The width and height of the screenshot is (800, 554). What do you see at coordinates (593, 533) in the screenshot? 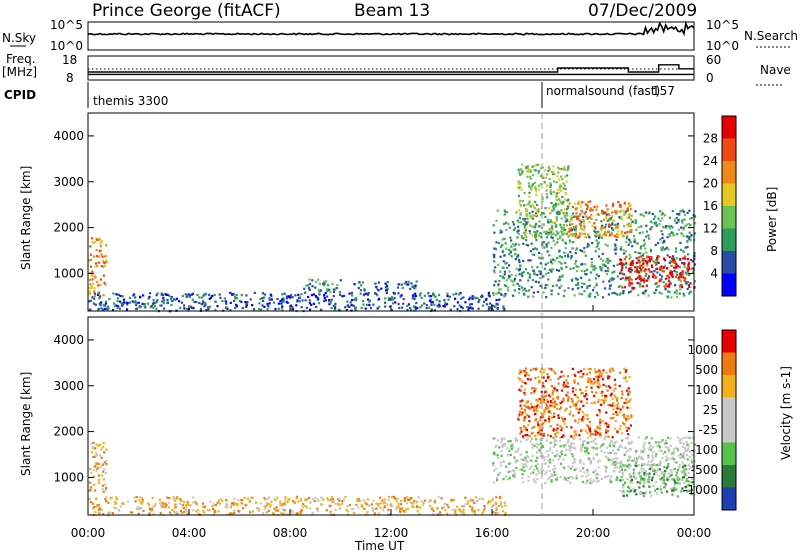
I see `x-tick-label: 20:00` at bounding box center [593, 533].